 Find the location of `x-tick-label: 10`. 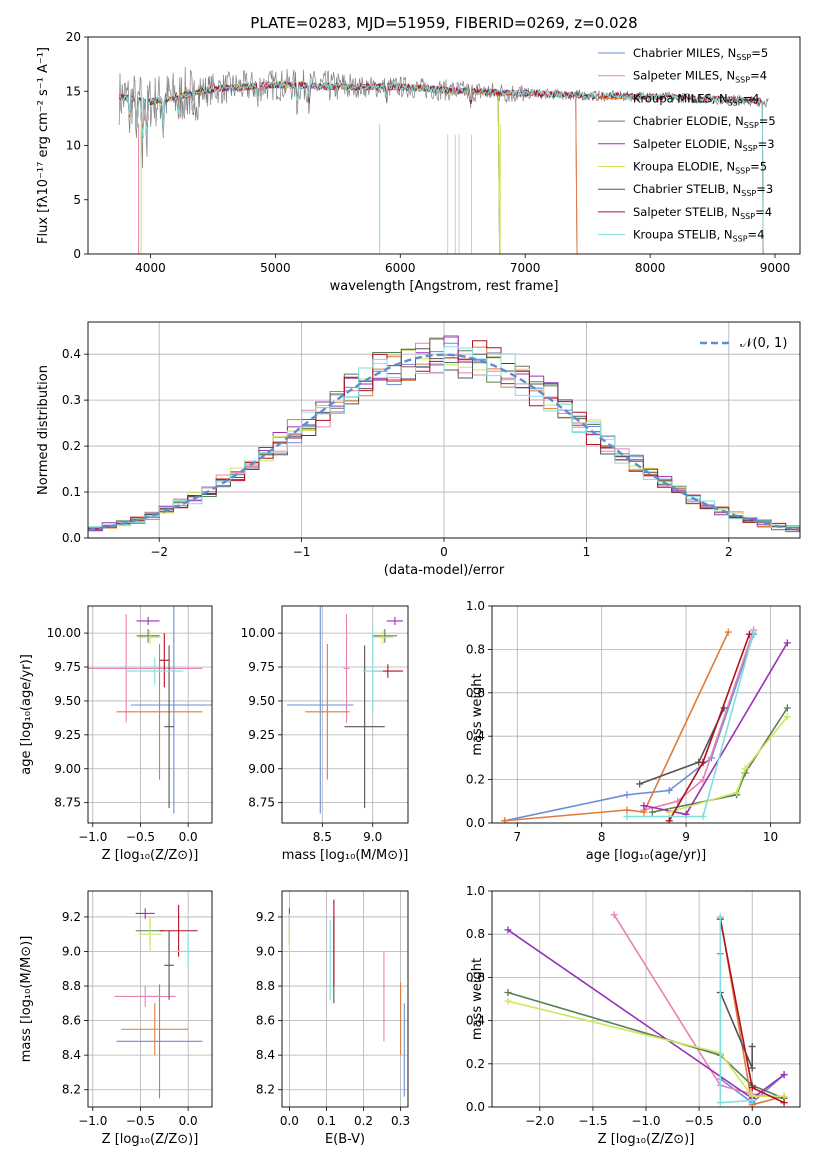

x-tick-label: 10 is located at coordinates (770, 837).